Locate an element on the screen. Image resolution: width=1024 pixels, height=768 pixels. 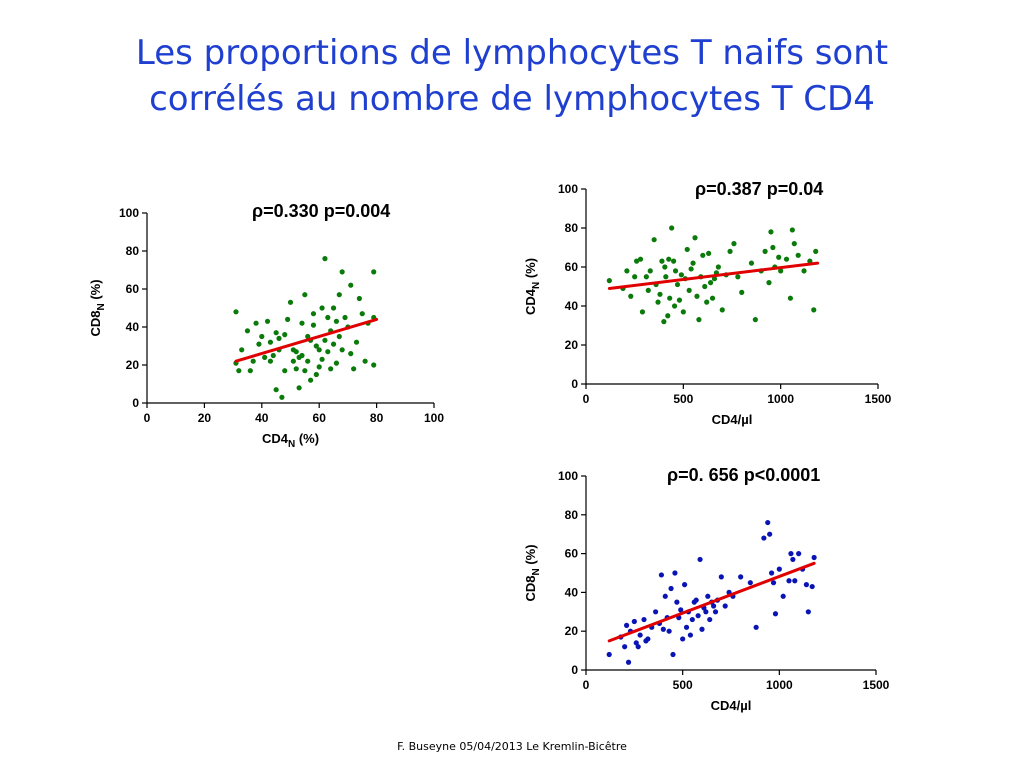
x-tick-label: 100 is located at coordinates (434, 418).